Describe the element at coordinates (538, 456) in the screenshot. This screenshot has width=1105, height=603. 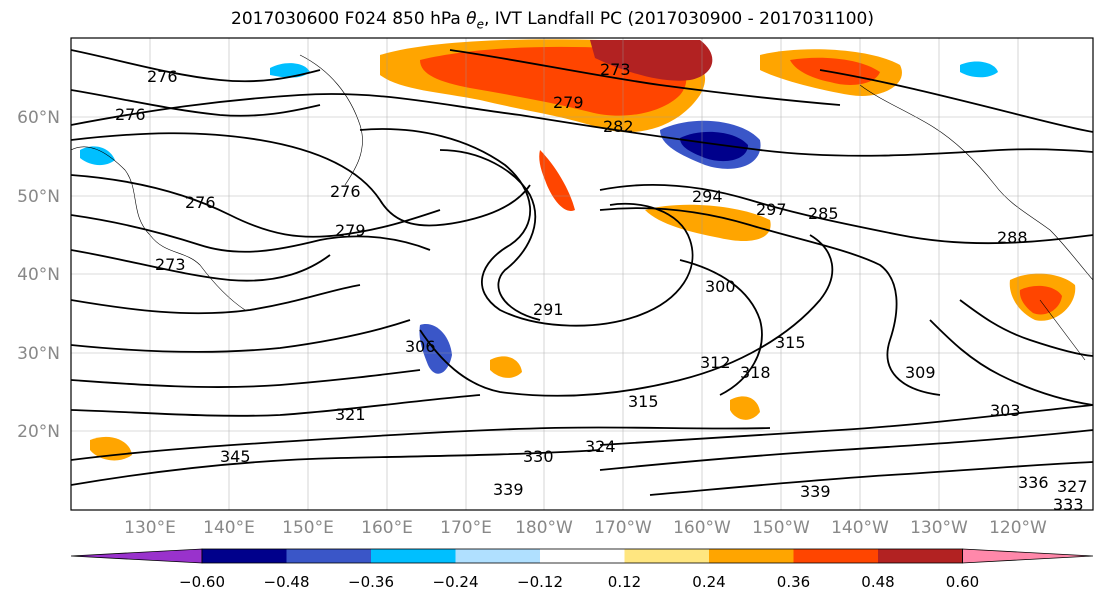
I see `contour-label: 330` at that location.